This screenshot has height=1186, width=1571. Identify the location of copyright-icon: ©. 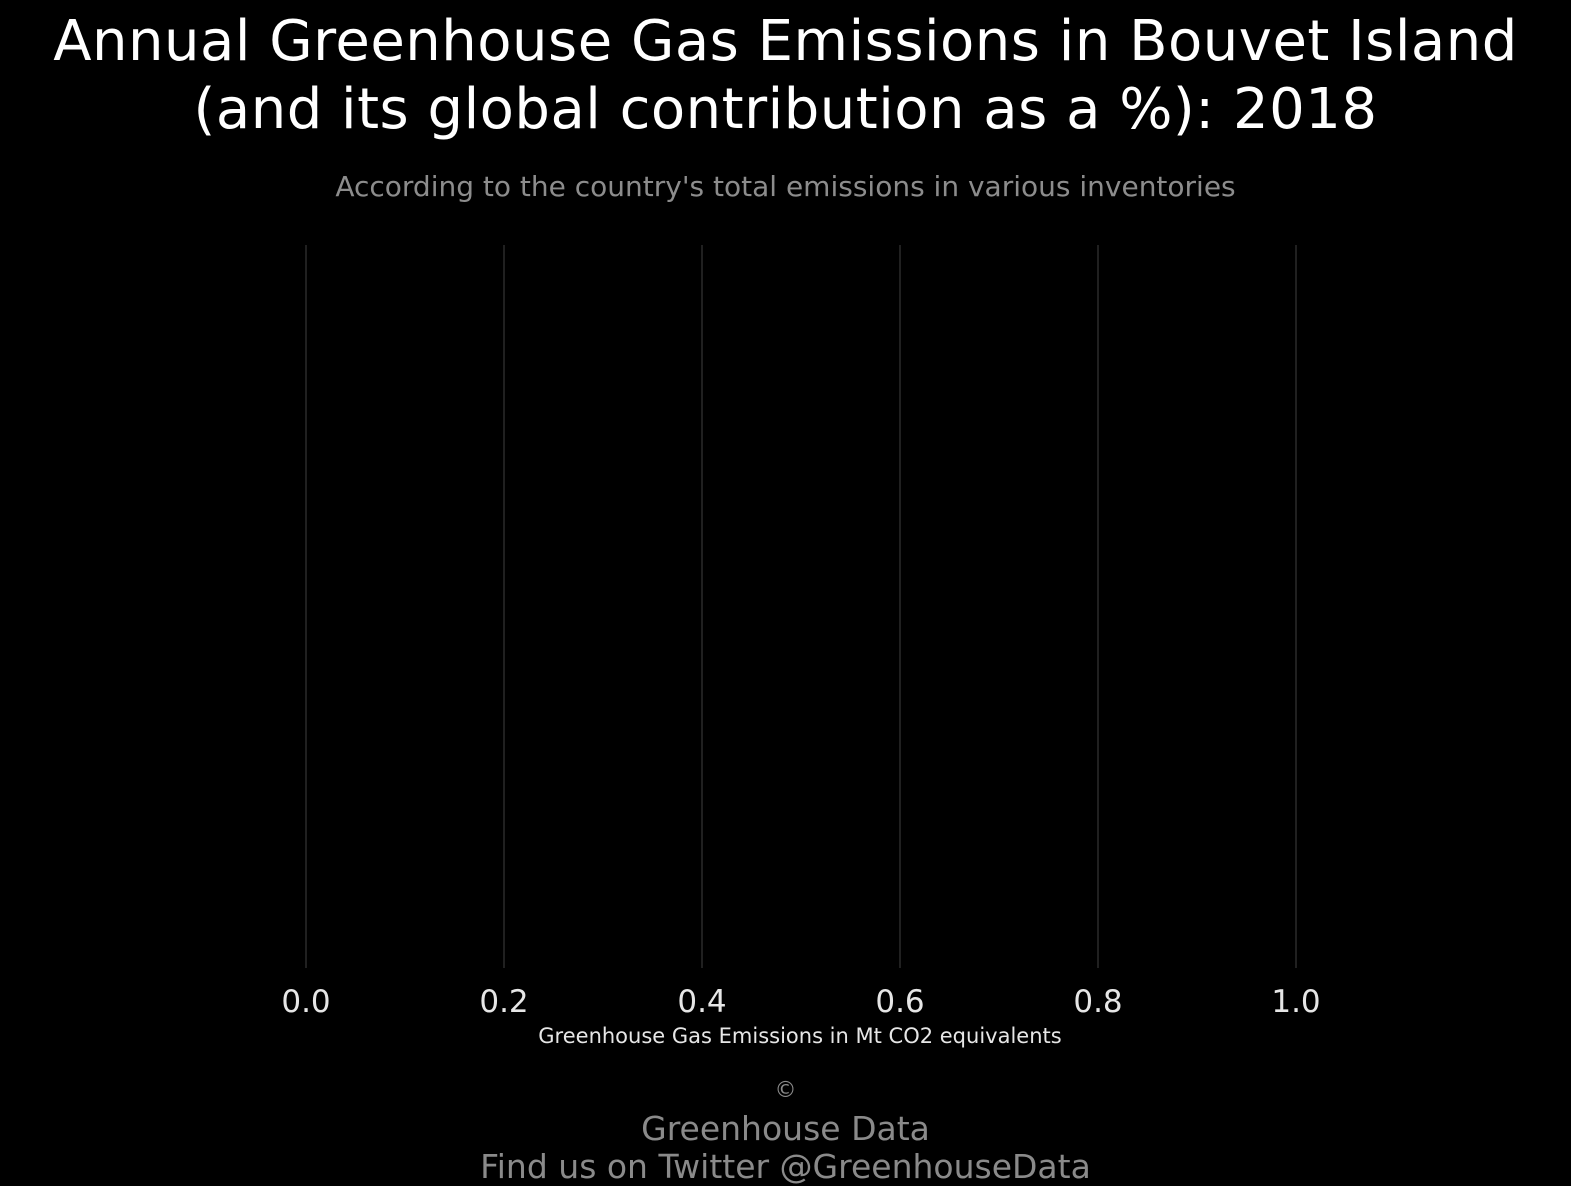
(785, 1090).